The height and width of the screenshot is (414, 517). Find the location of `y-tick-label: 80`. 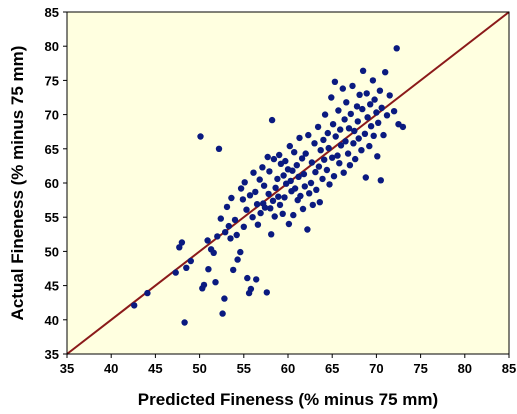

y-tick-label: 80 is located at coordinates (52, 46).